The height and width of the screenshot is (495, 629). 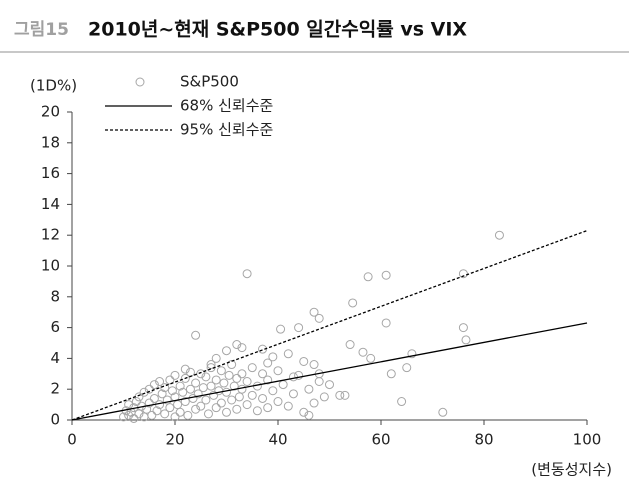 I want to click on y-tick-label: 20, so click(x=50, y=112).